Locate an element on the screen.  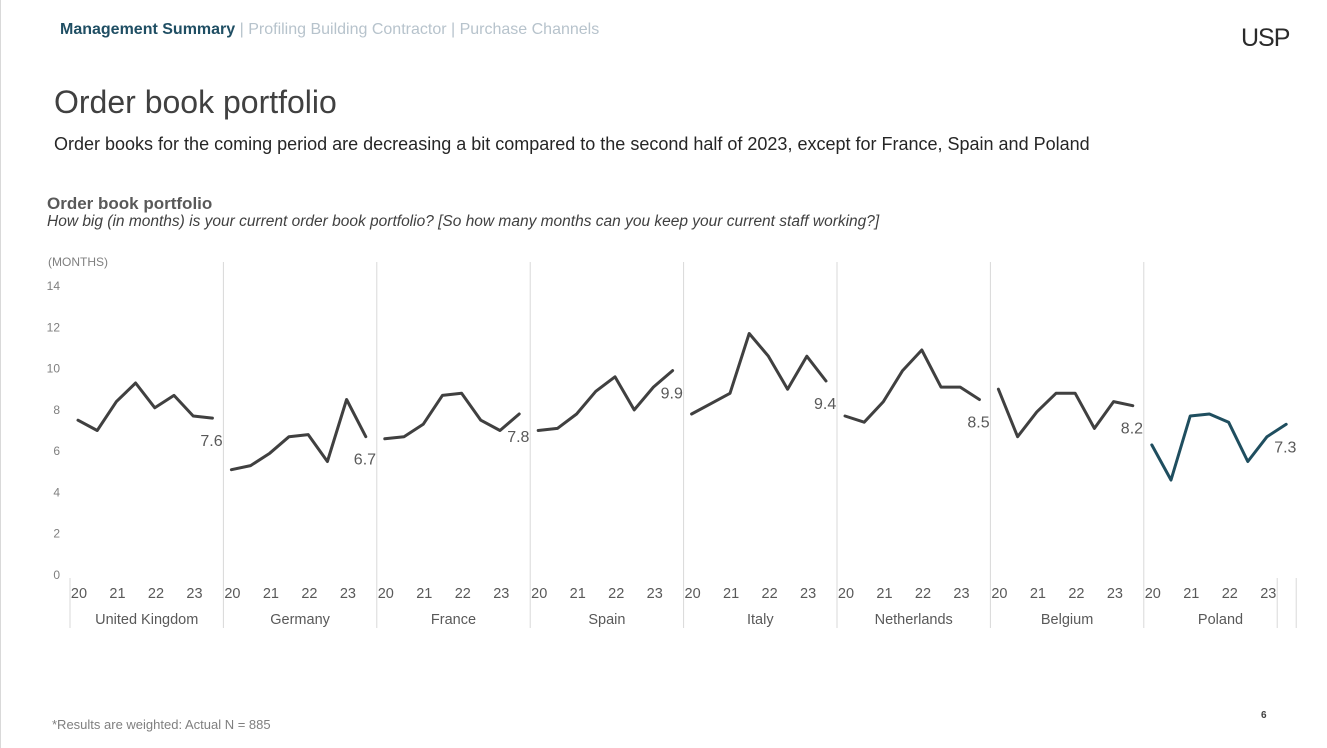
y-tick-label: 12 is located at coordinates (54, 327).